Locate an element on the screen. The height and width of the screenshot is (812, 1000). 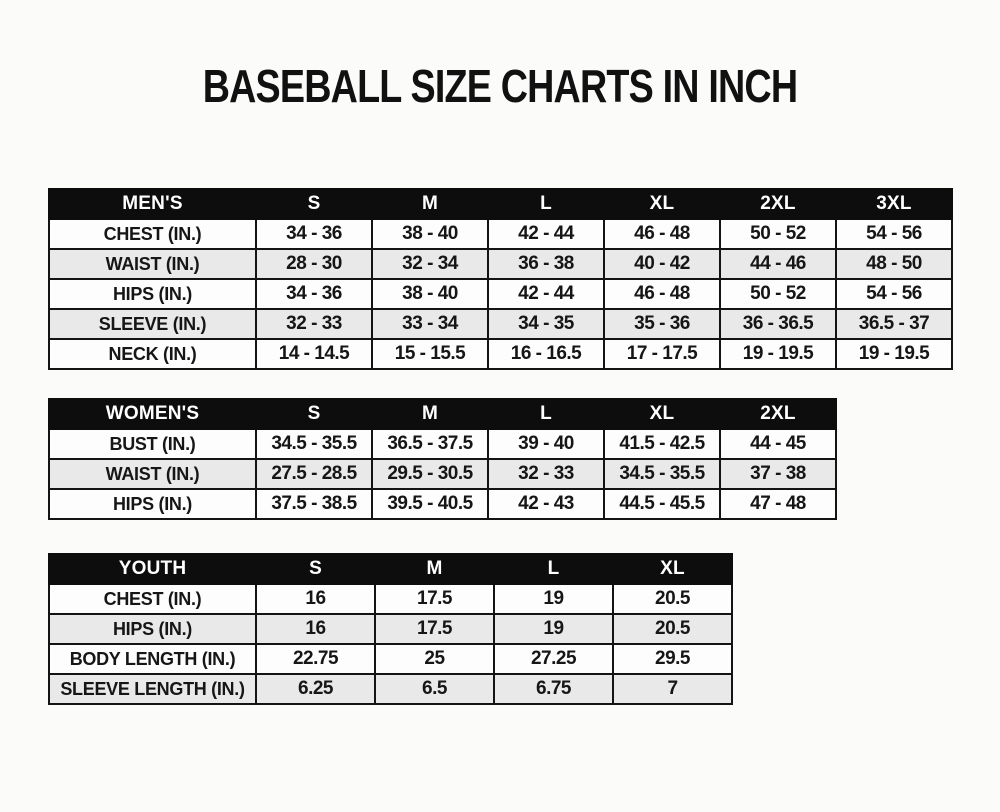
size-value-cell: 44 - 45 is located at coordinates (778, 444).